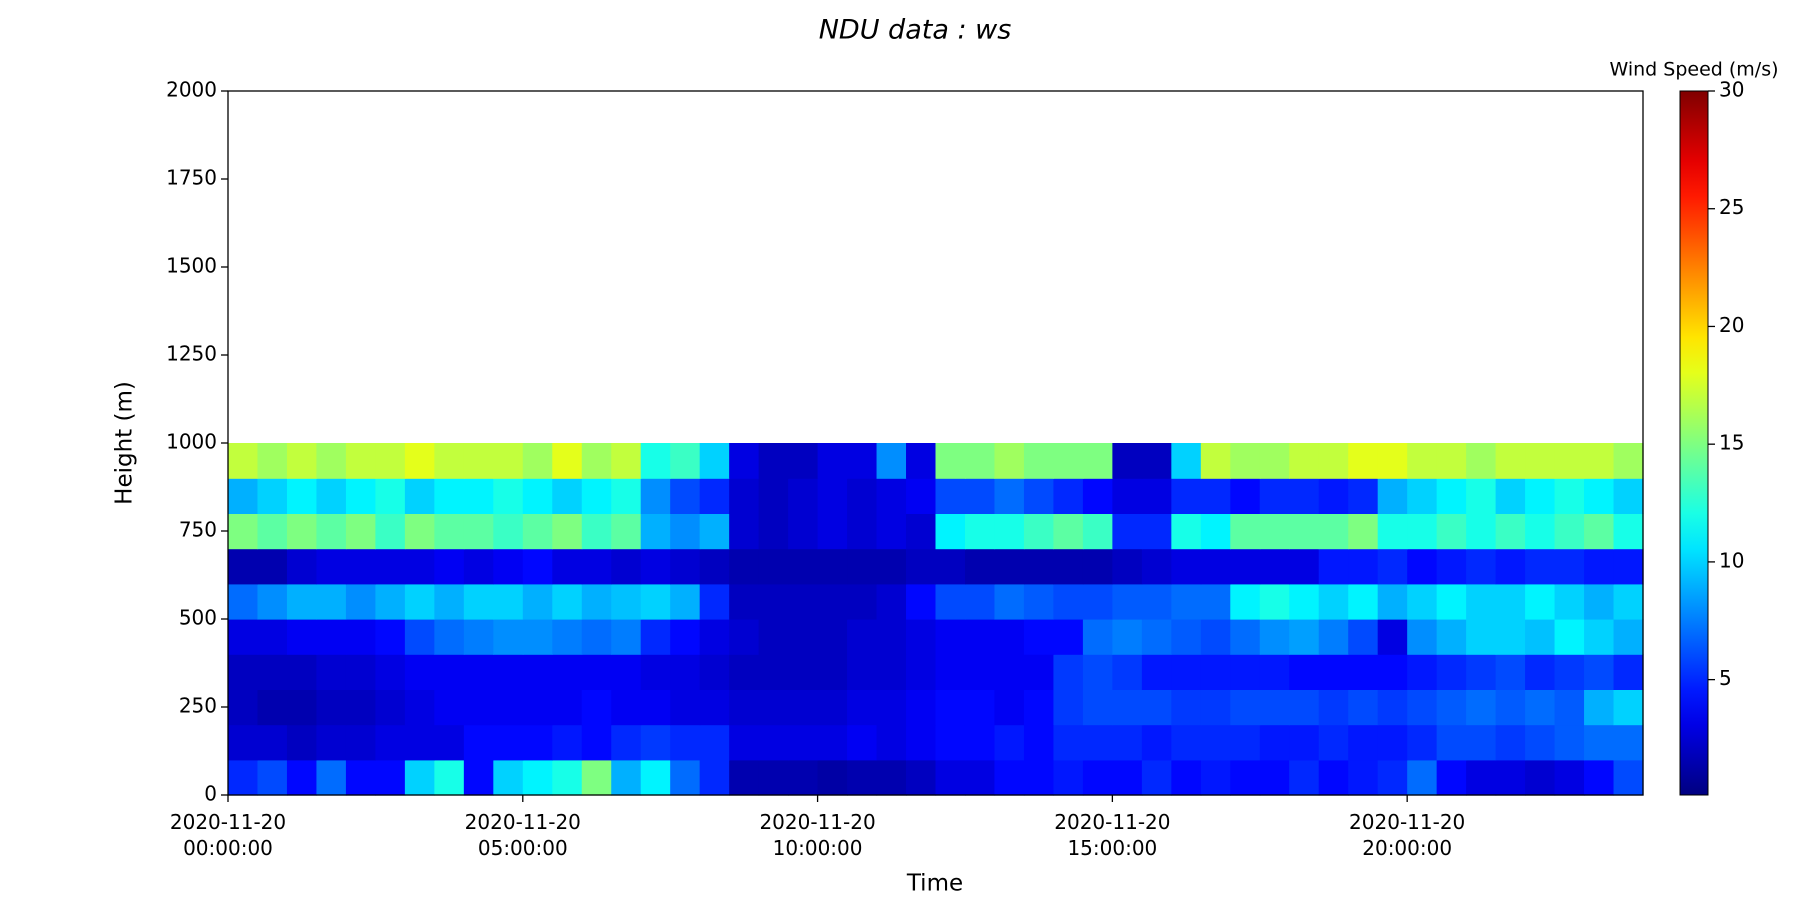 The width and height of the screenshot is (1800, 900). Describe the element at coordinates (1731, 443) in the screenshot. I see `colorbar-tick-label: 15` at that location.